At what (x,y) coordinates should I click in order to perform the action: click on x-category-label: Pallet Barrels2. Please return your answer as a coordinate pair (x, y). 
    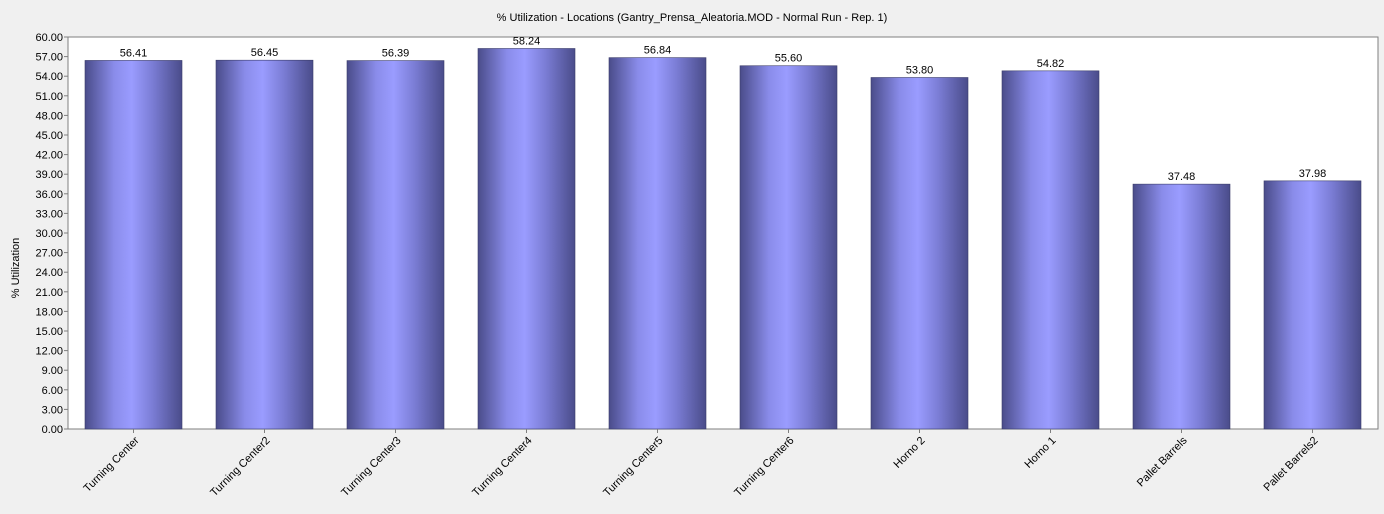
    Looking at the image, I should click on (1291, 464).